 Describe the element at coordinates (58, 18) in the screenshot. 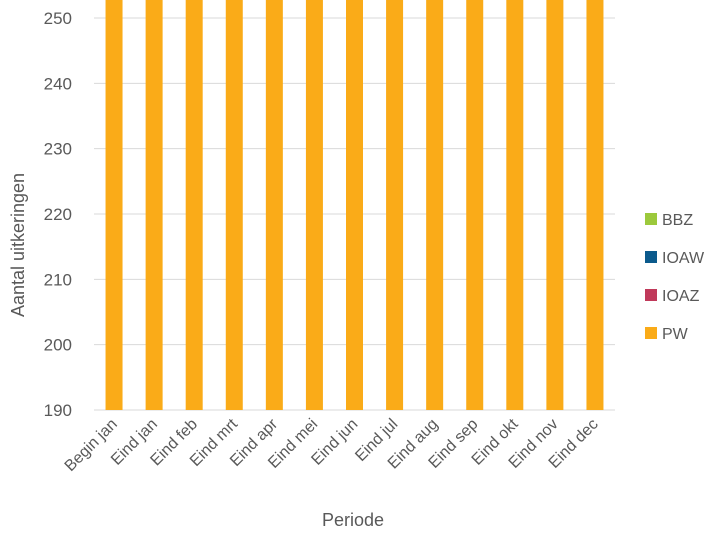

I see `y-tick-label: 250` at that location.